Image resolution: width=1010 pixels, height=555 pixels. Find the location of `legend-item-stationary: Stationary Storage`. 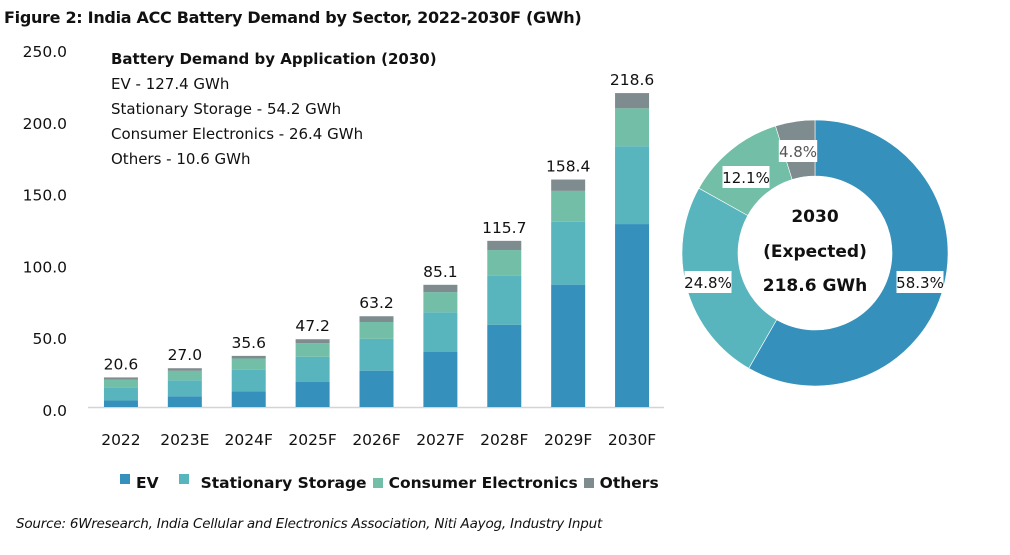

legend-item-stationary: Stationary Storage is located at coordinates (272, 483).